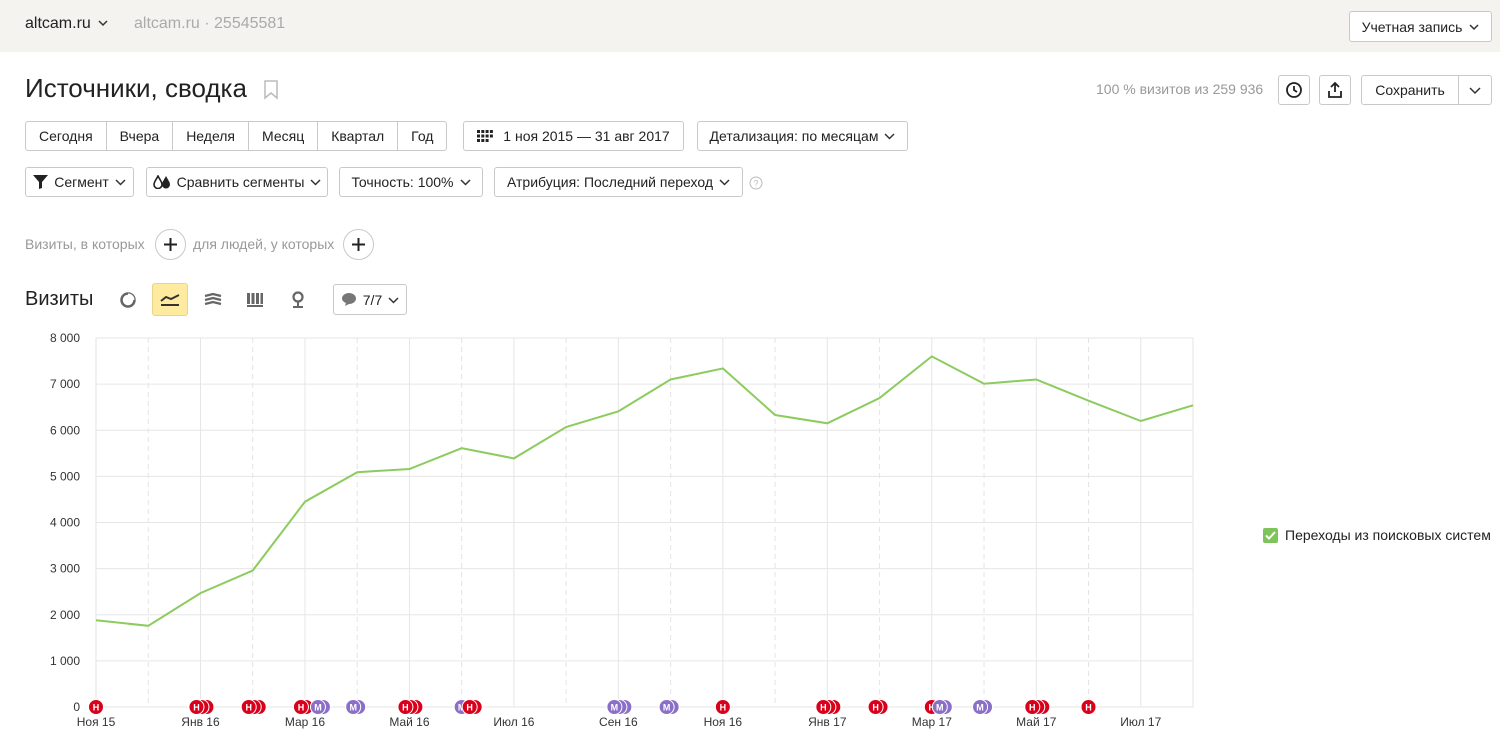  I want to click on line-chart-view-button, so click(170, 299).